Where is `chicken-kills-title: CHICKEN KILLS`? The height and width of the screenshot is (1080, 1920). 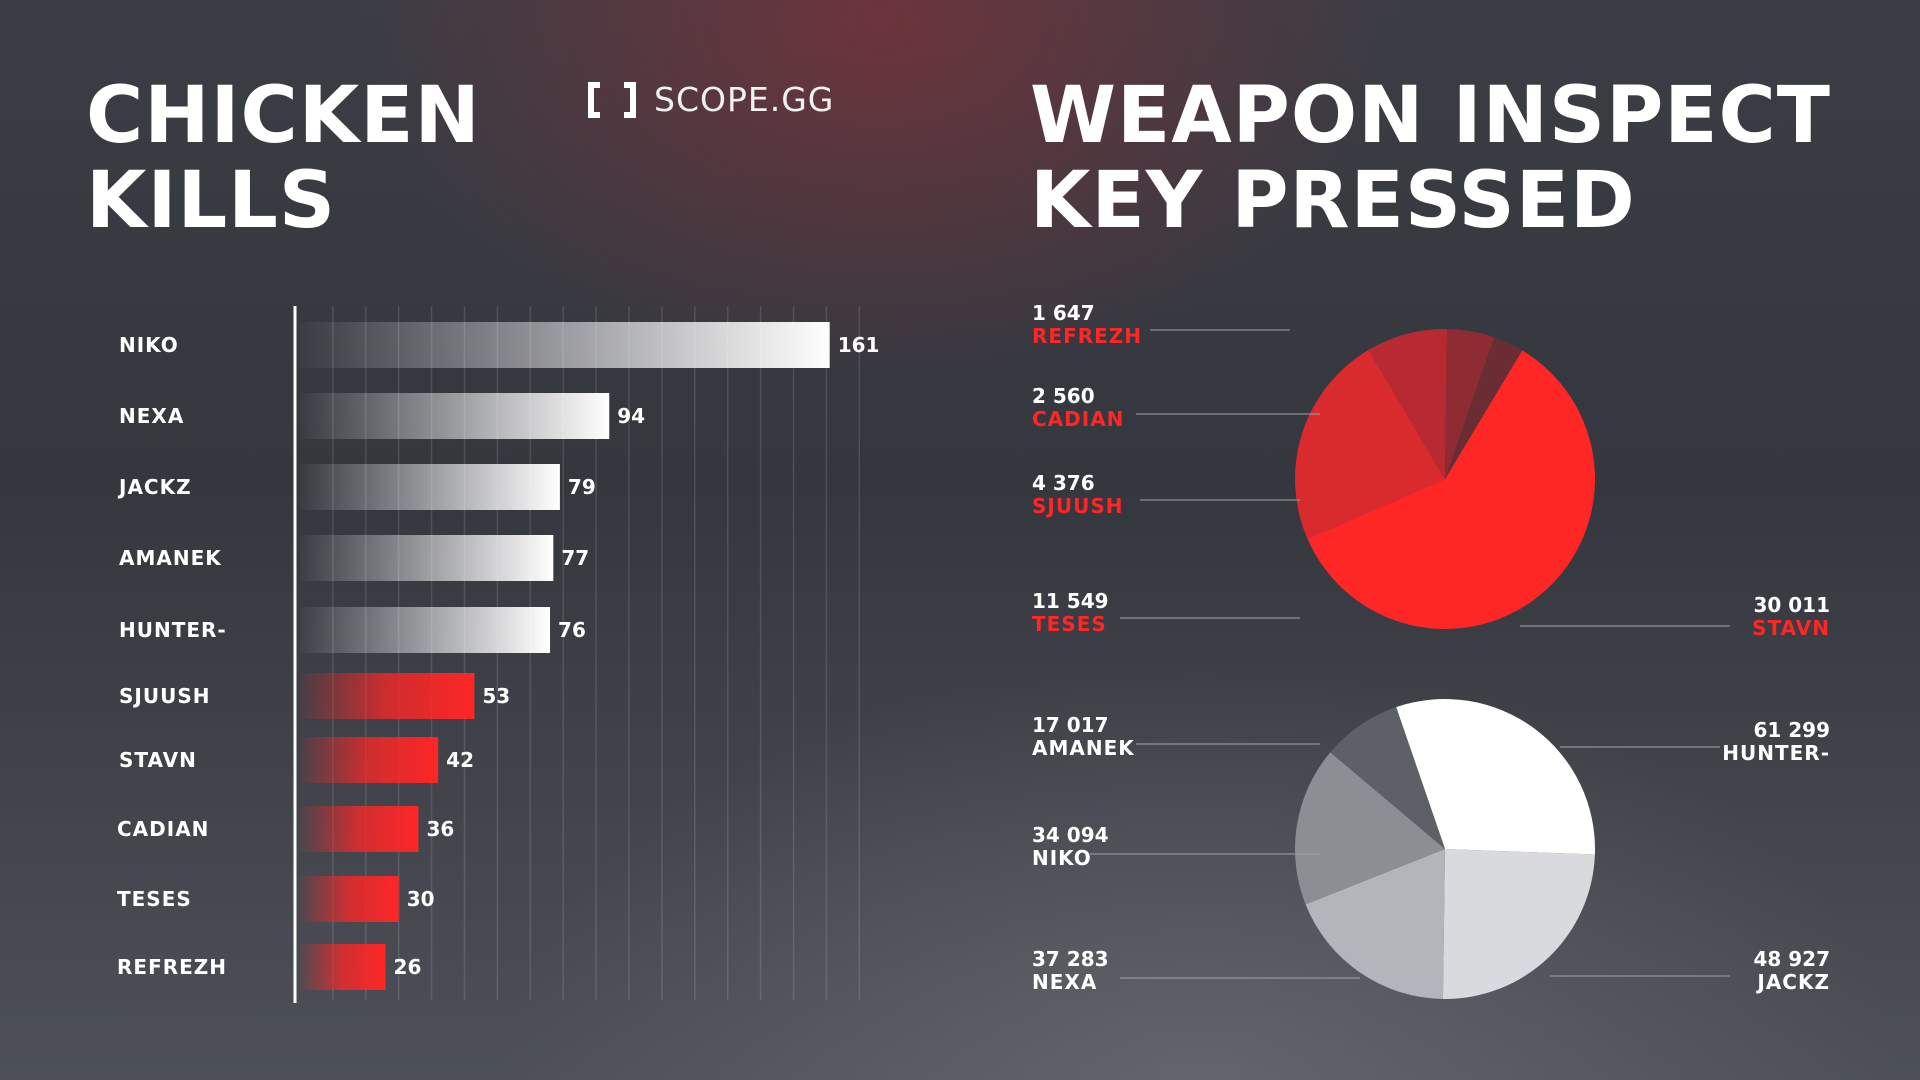
chicken-kills-title: CHICKEN KILLS is located at coordinates (306, 159).